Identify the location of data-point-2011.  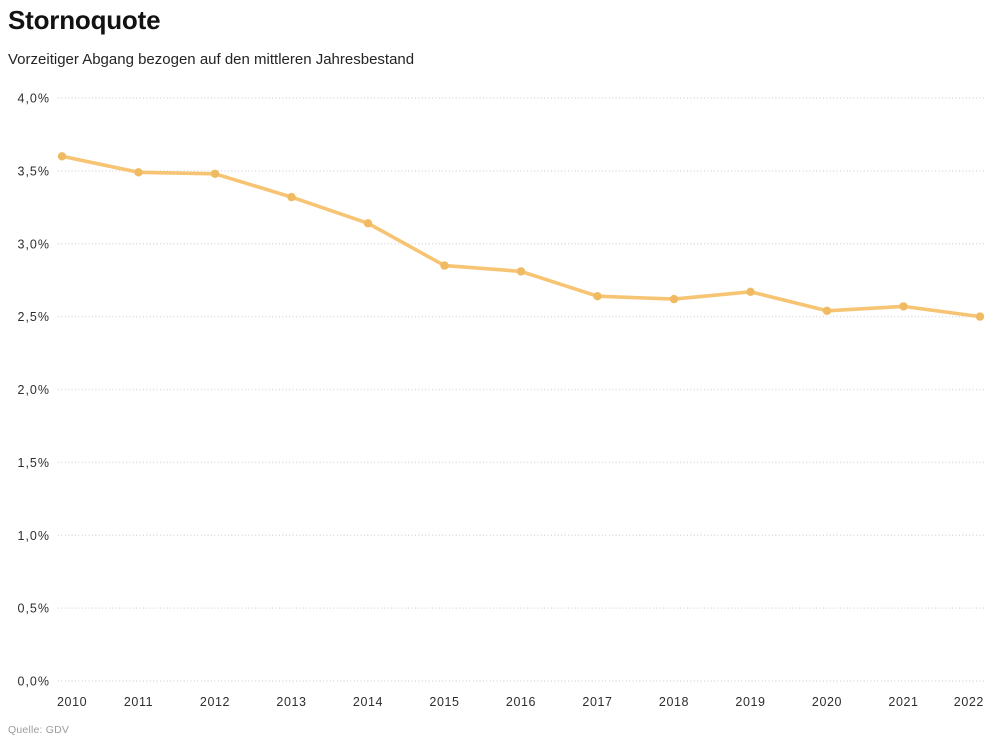
(138, 172).